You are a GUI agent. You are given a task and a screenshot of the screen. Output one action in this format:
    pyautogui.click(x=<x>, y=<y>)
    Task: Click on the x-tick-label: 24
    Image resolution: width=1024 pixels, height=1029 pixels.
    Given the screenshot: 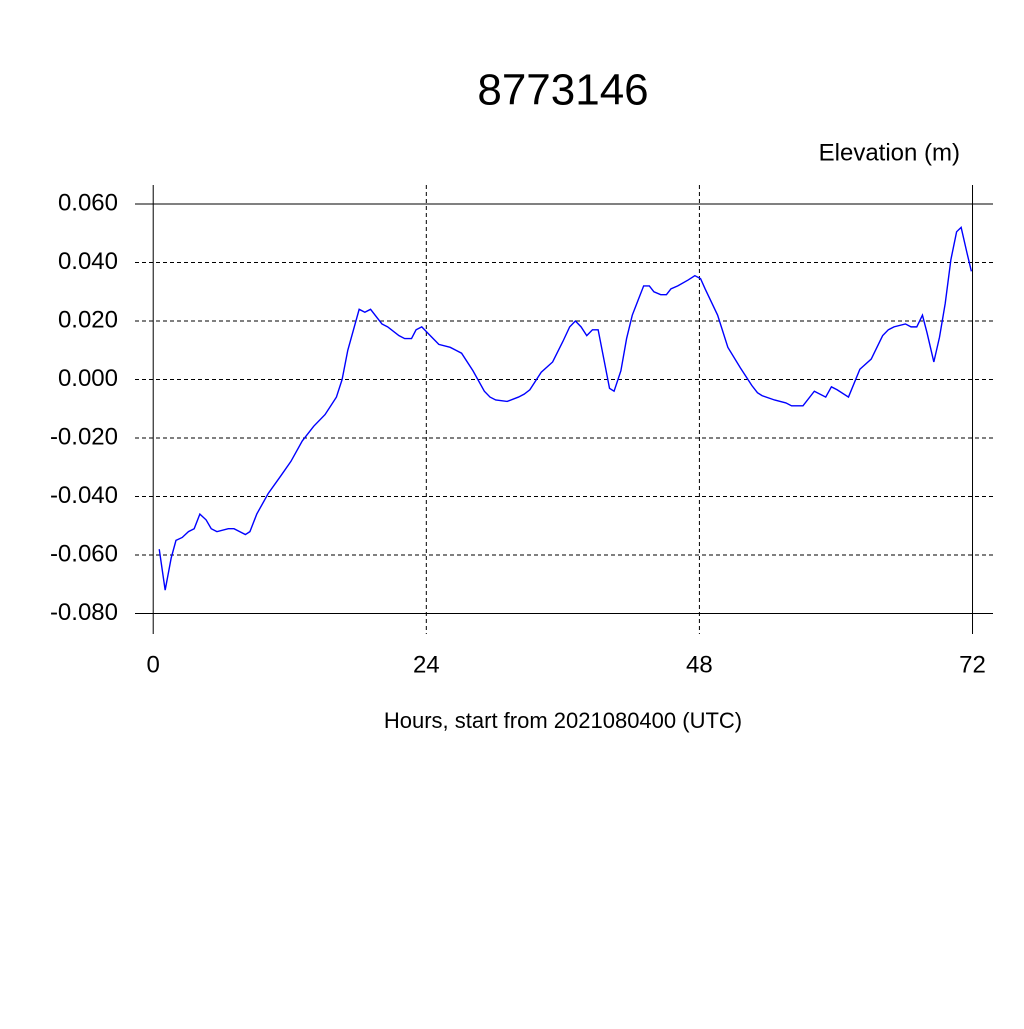 What is the action you would take?
    pyautogui.click(x=426, y=664)
    